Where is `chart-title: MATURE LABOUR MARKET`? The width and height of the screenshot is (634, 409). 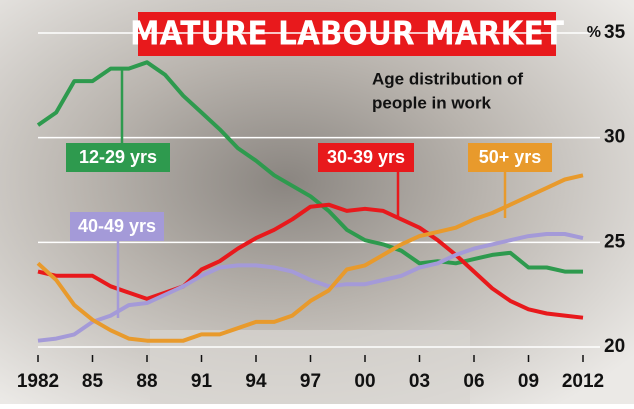 chart-title: MATURE LABOUR MARKET is located at coordinates (347, 34).